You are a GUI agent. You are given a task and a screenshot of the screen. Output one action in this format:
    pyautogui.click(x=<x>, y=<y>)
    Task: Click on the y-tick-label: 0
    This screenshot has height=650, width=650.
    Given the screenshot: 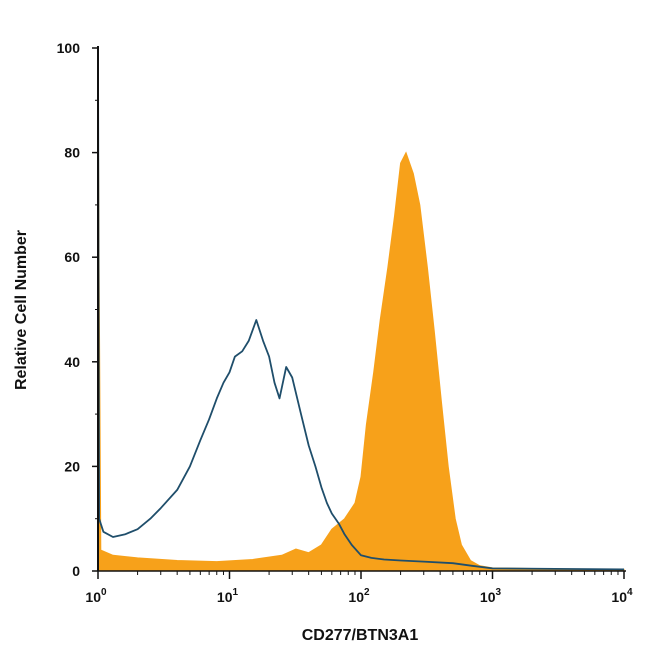 What is the action you would take?
    pyautogui.click(x=76, y=571)
    